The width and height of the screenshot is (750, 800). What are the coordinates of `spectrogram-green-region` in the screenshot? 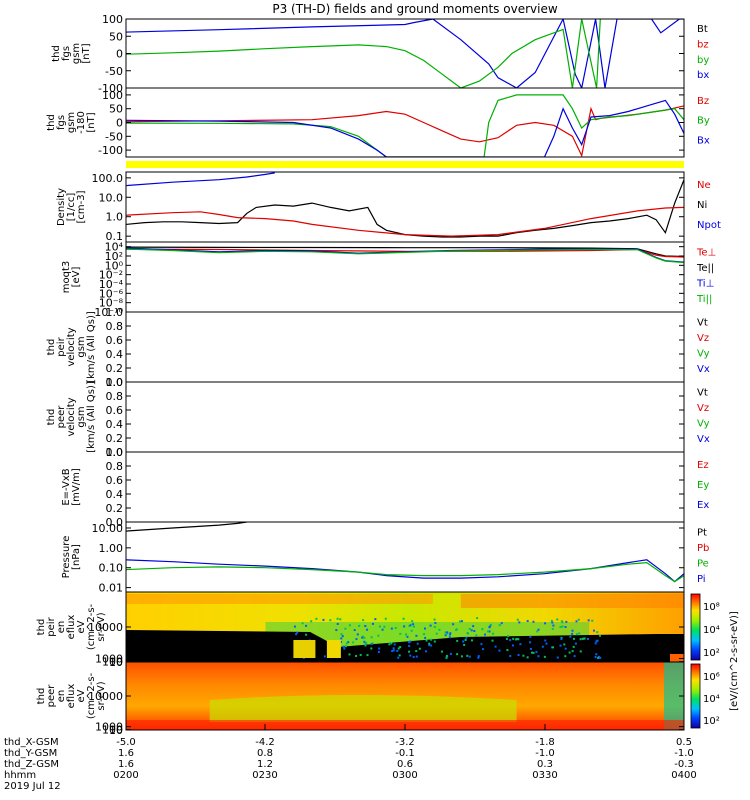 It's located at (363, 708).